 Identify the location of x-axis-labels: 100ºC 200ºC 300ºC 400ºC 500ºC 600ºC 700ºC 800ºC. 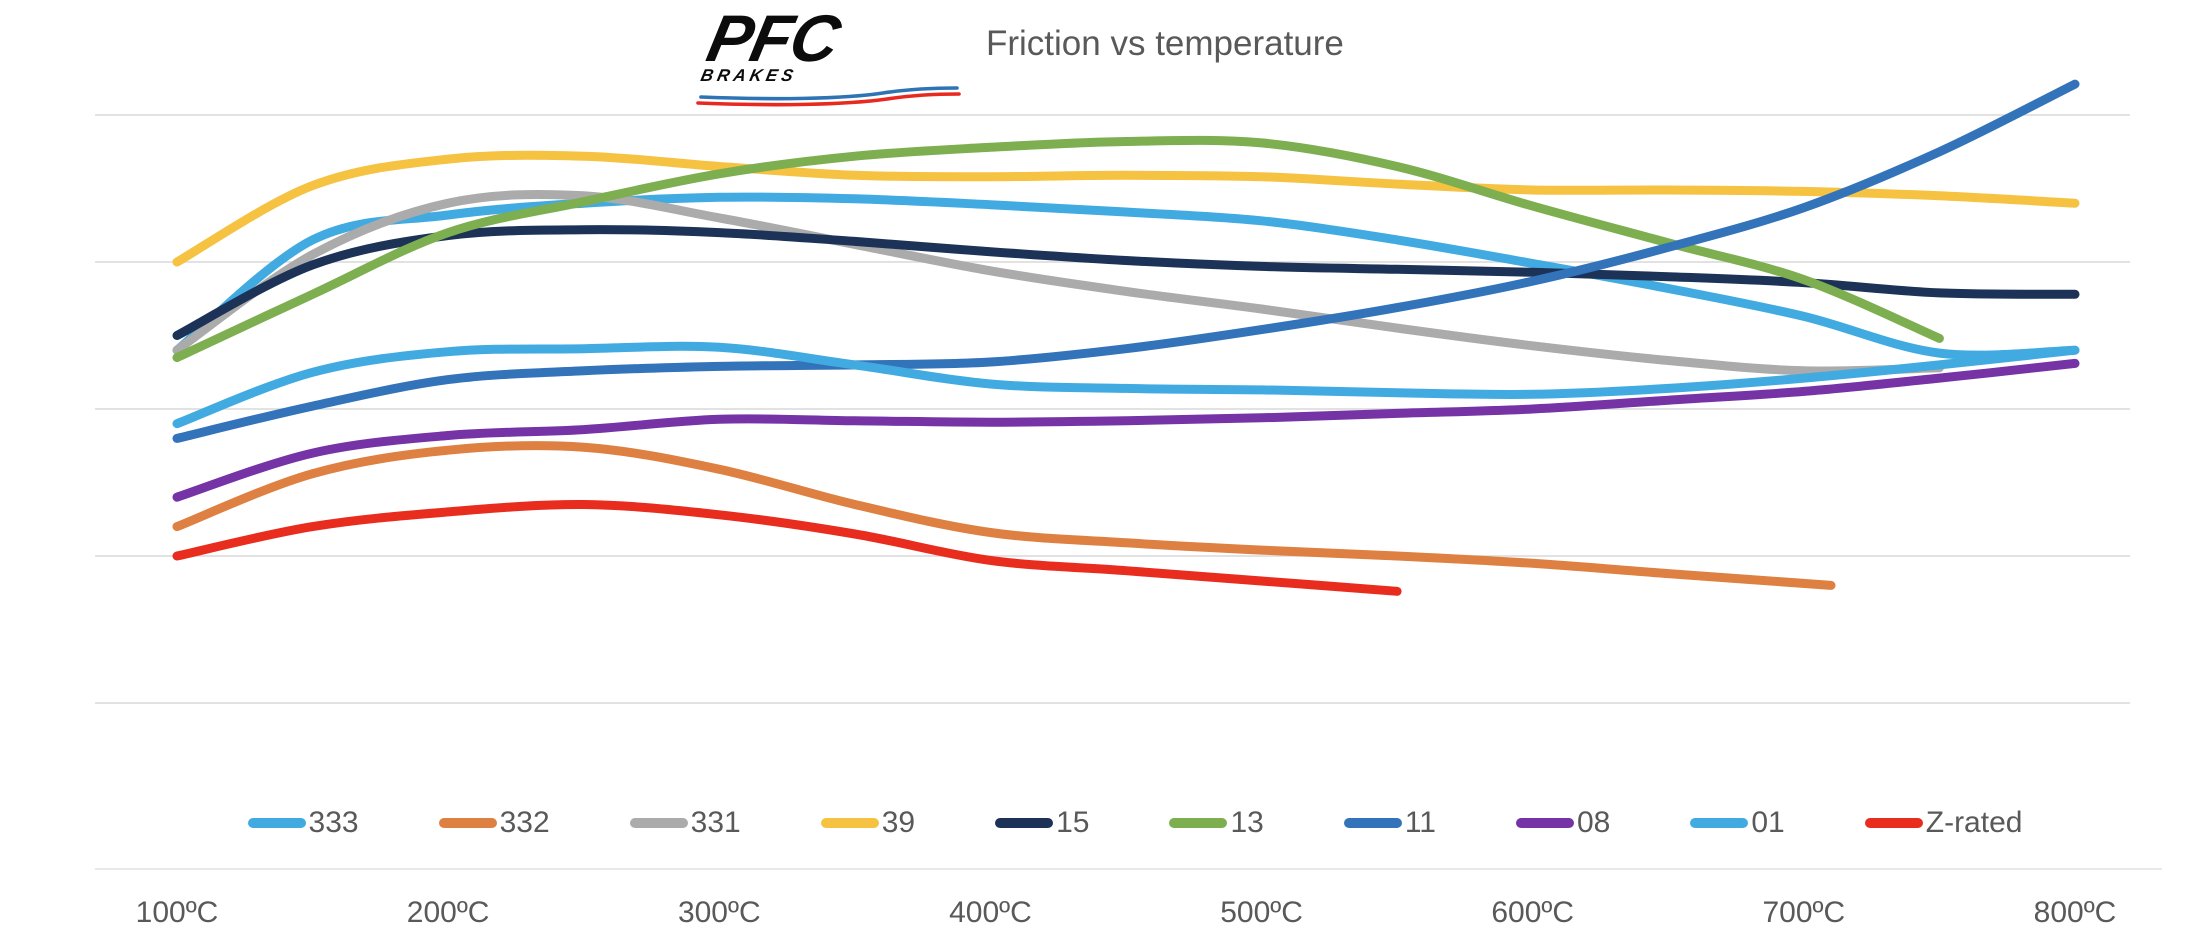
(1096, 916).